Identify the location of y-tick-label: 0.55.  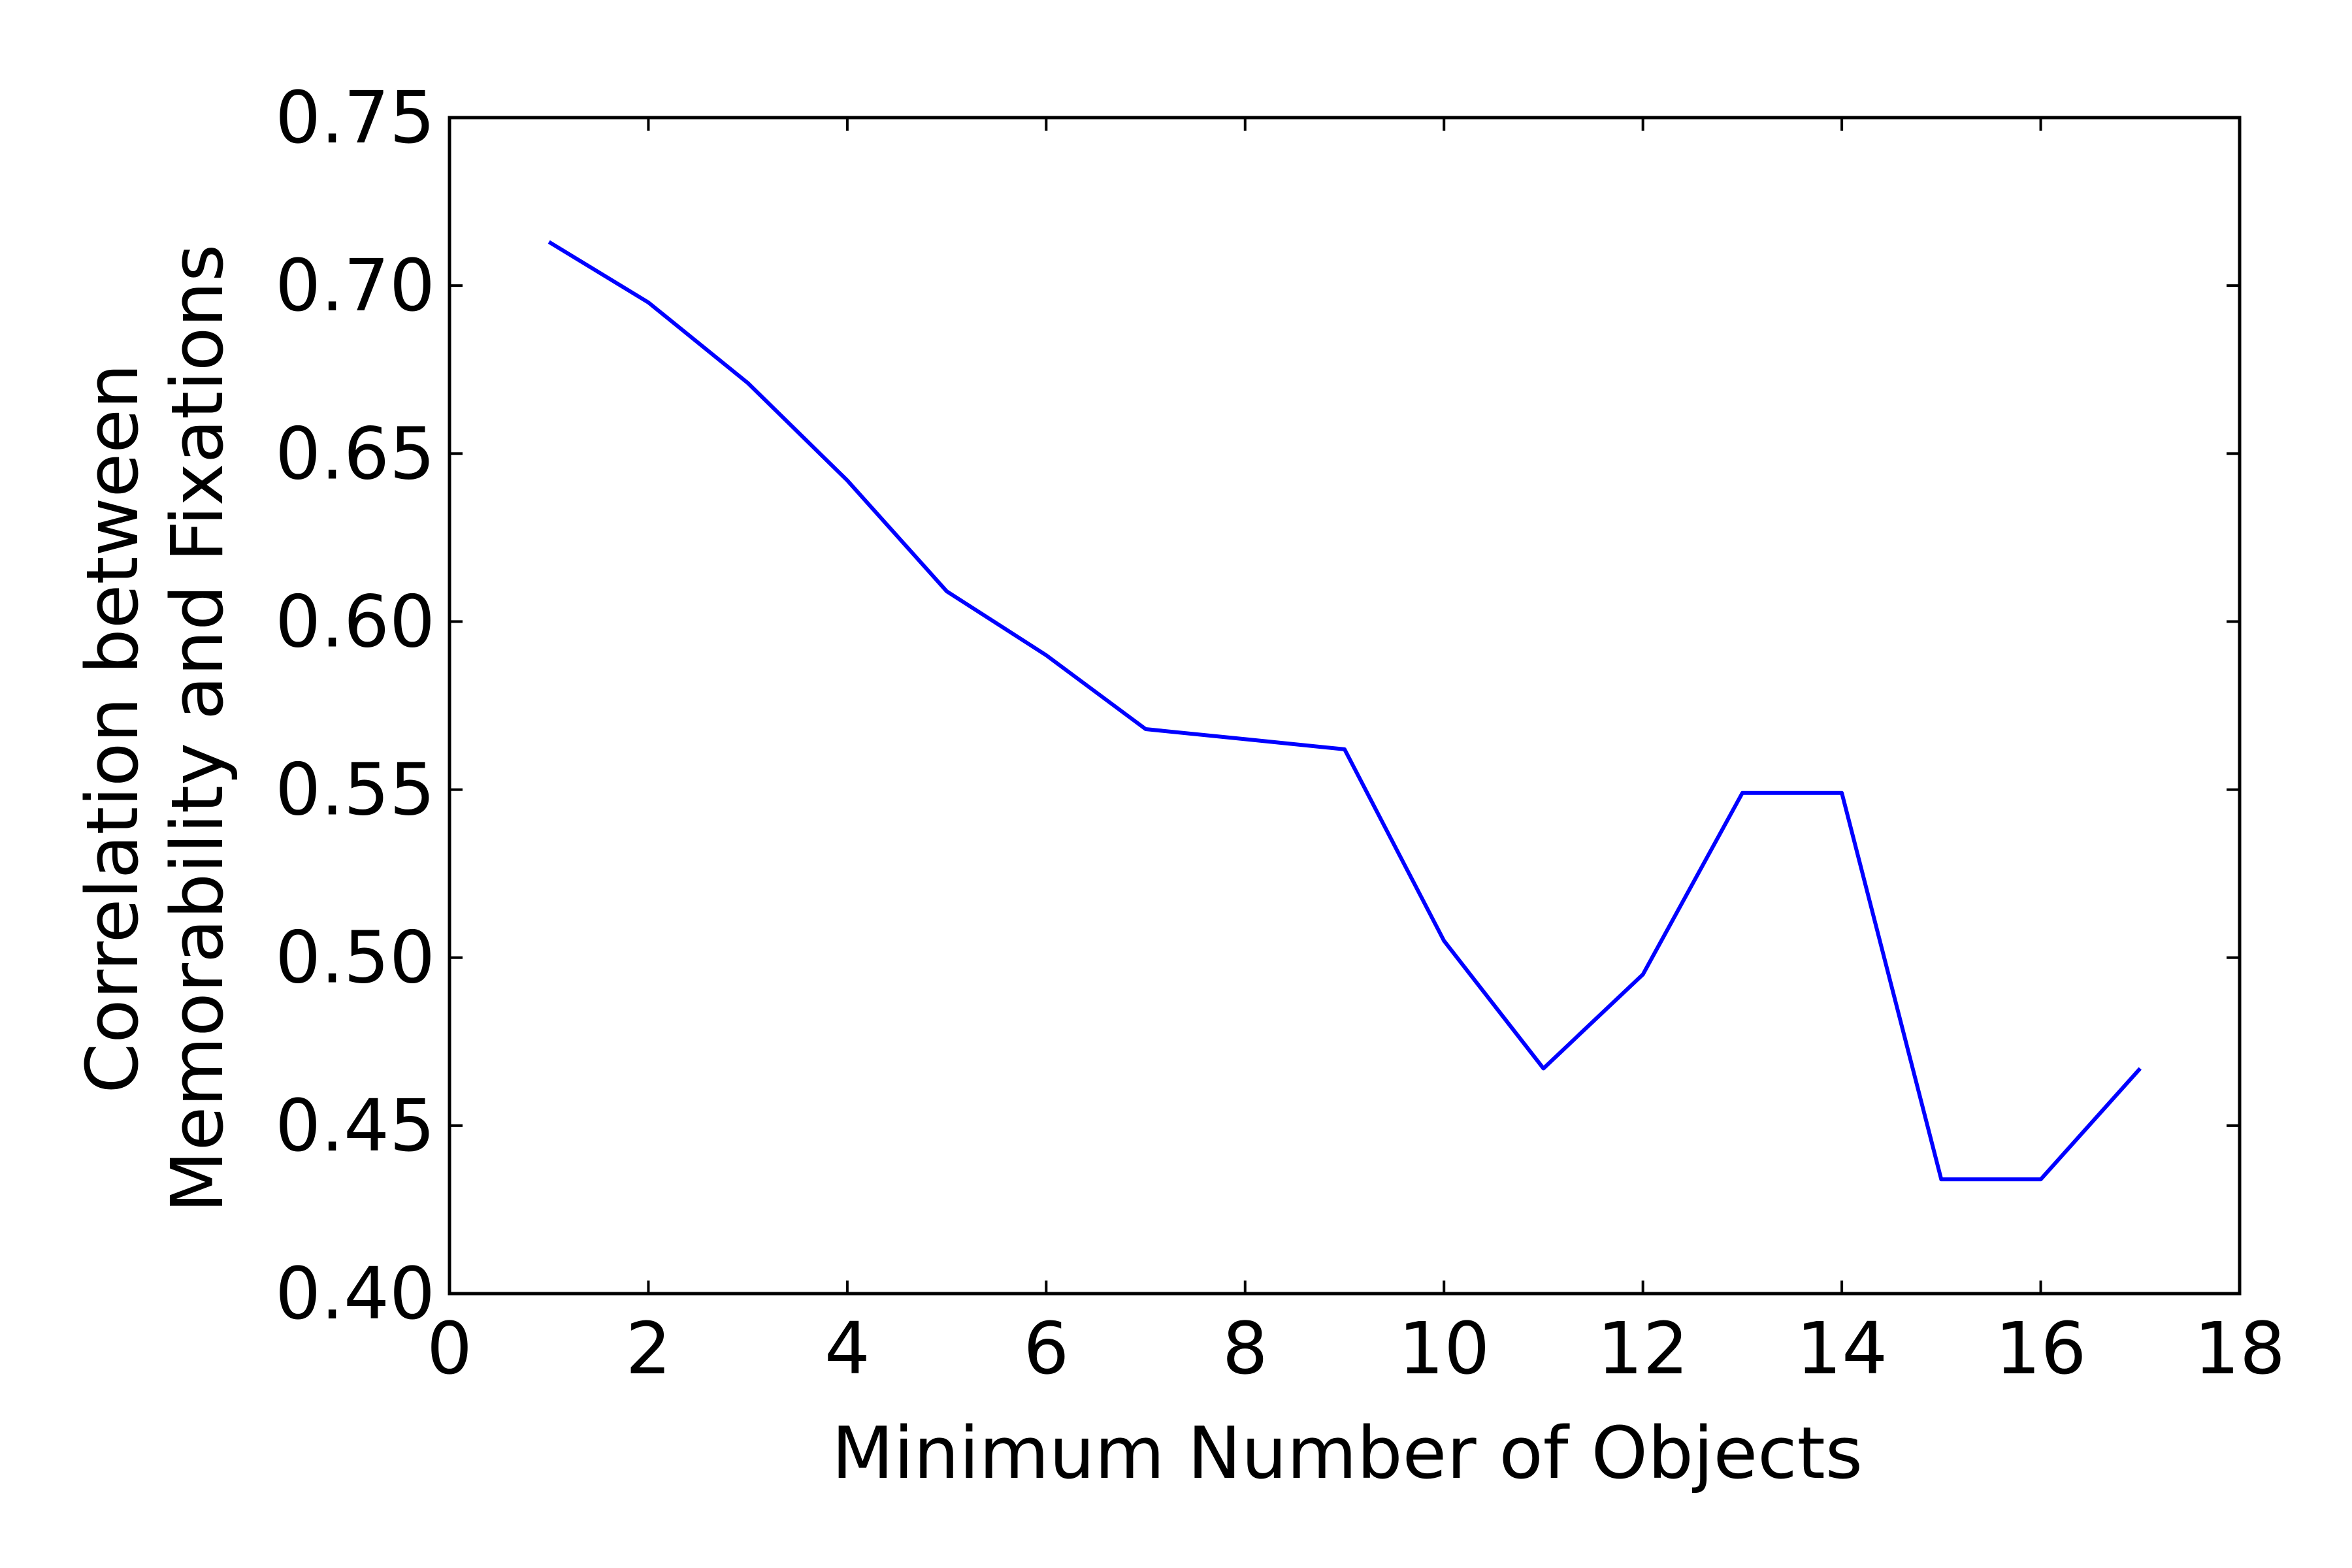
(355, 790).